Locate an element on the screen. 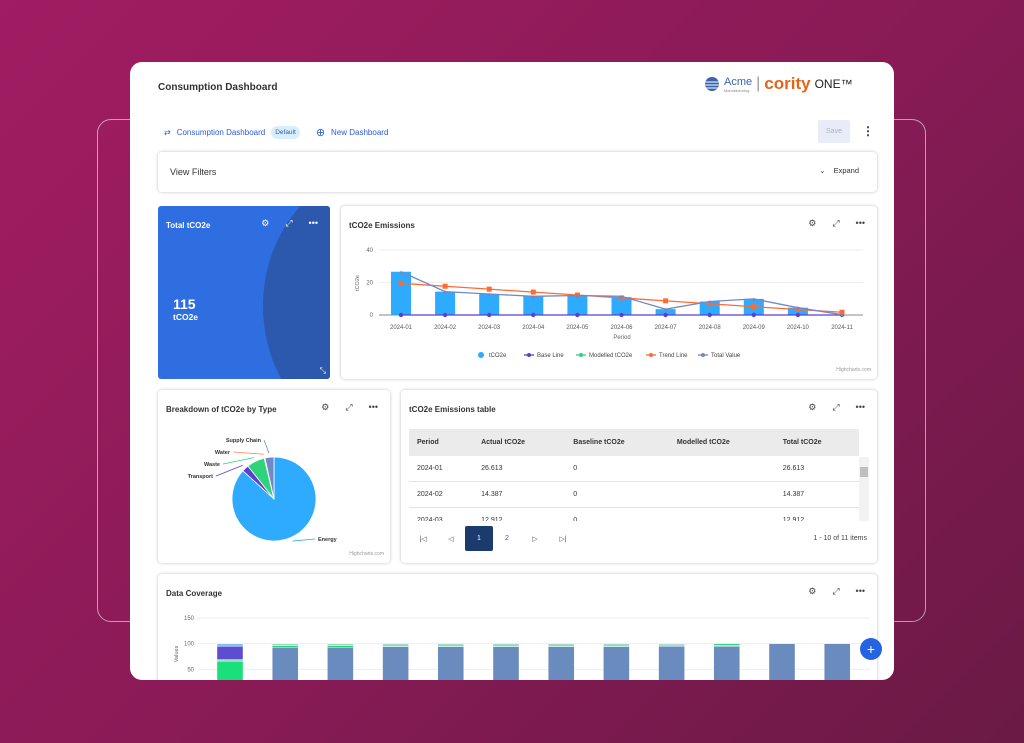  y-axis-label: tCO2e is located at coordinates (358, 283).